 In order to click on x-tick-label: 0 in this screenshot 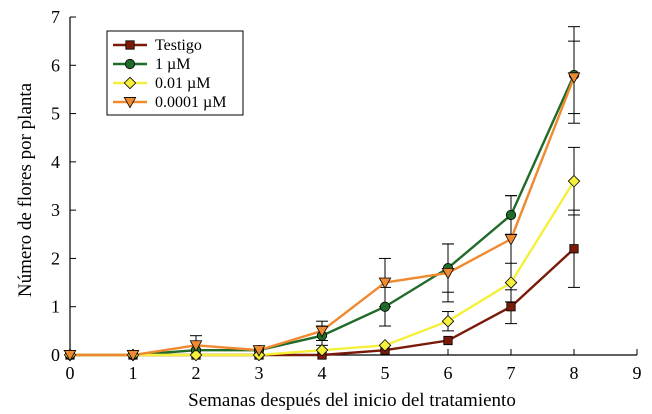, I will do `click(70, 373)`.